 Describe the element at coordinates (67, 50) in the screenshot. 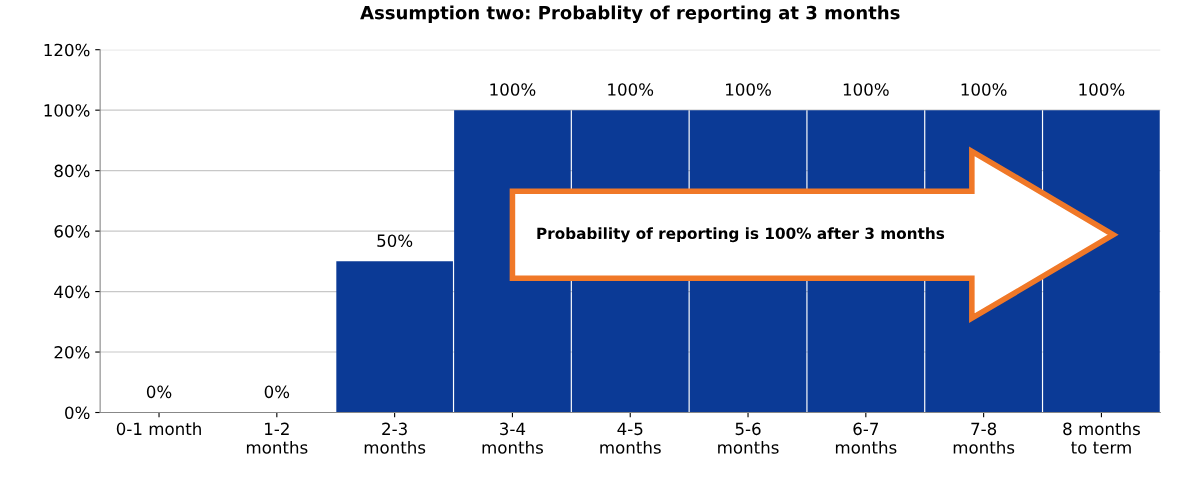

I see `y-tick-label: 120%` at that location.